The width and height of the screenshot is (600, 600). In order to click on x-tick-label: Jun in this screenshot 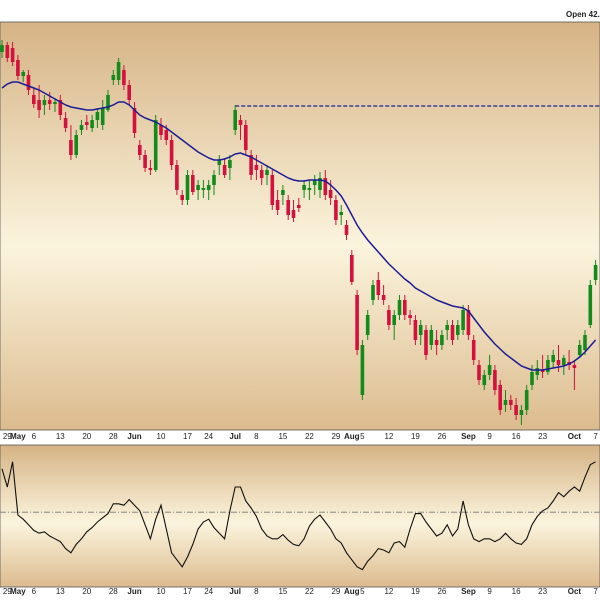, I will do `click(134, 591)`.